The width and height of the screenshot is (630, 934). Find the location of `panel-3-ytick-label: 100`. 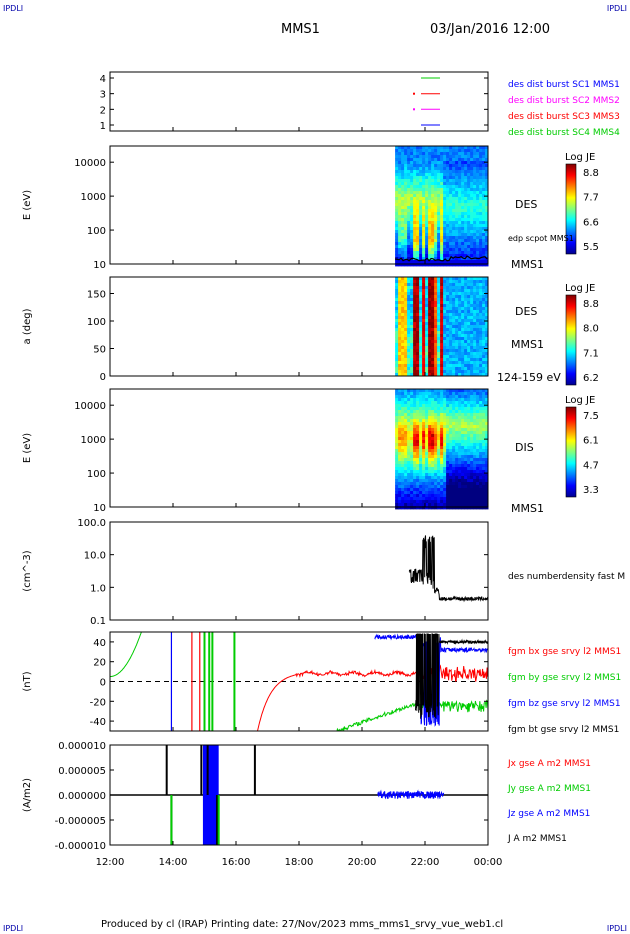

panel-3-ytick-label: 100 is located at coordinates (96, 322).